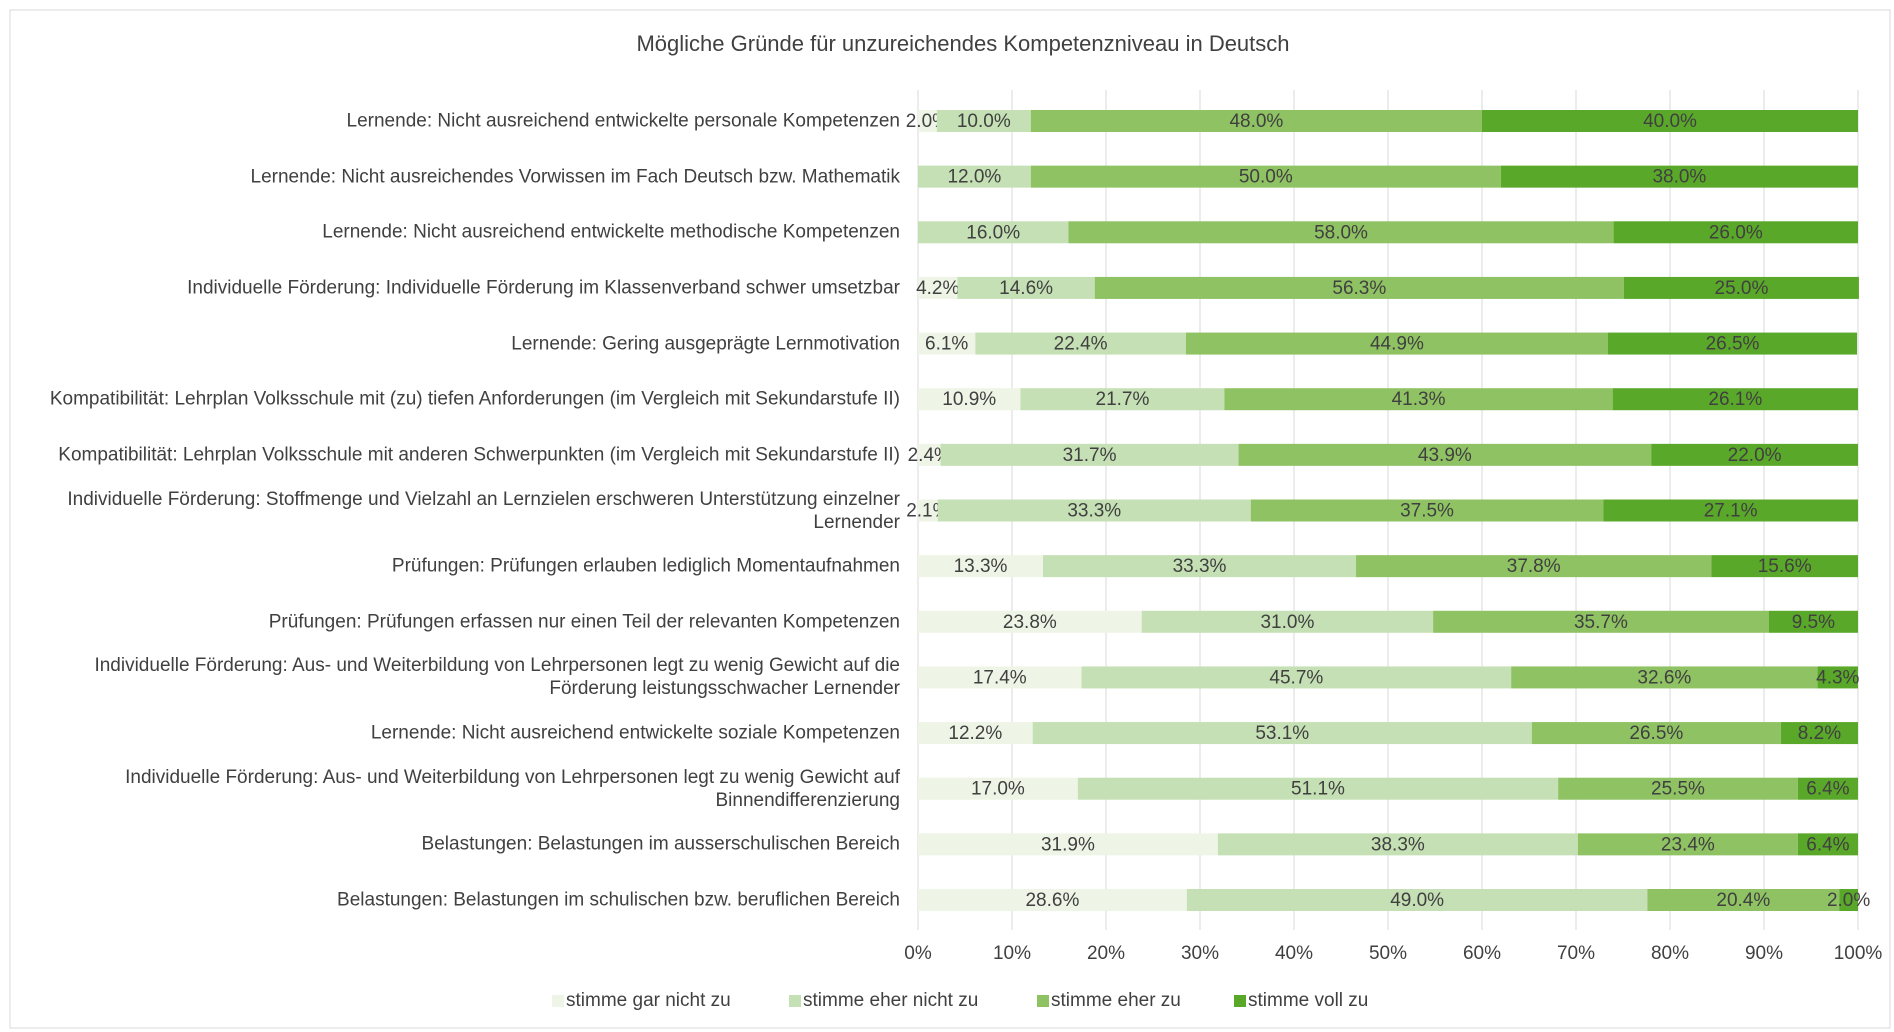 This screenshot has height=1032, width=1894. Describe the element at coordinates (1764, 953) in the screenshot. I see `x-tick-label: 90%` at that location.